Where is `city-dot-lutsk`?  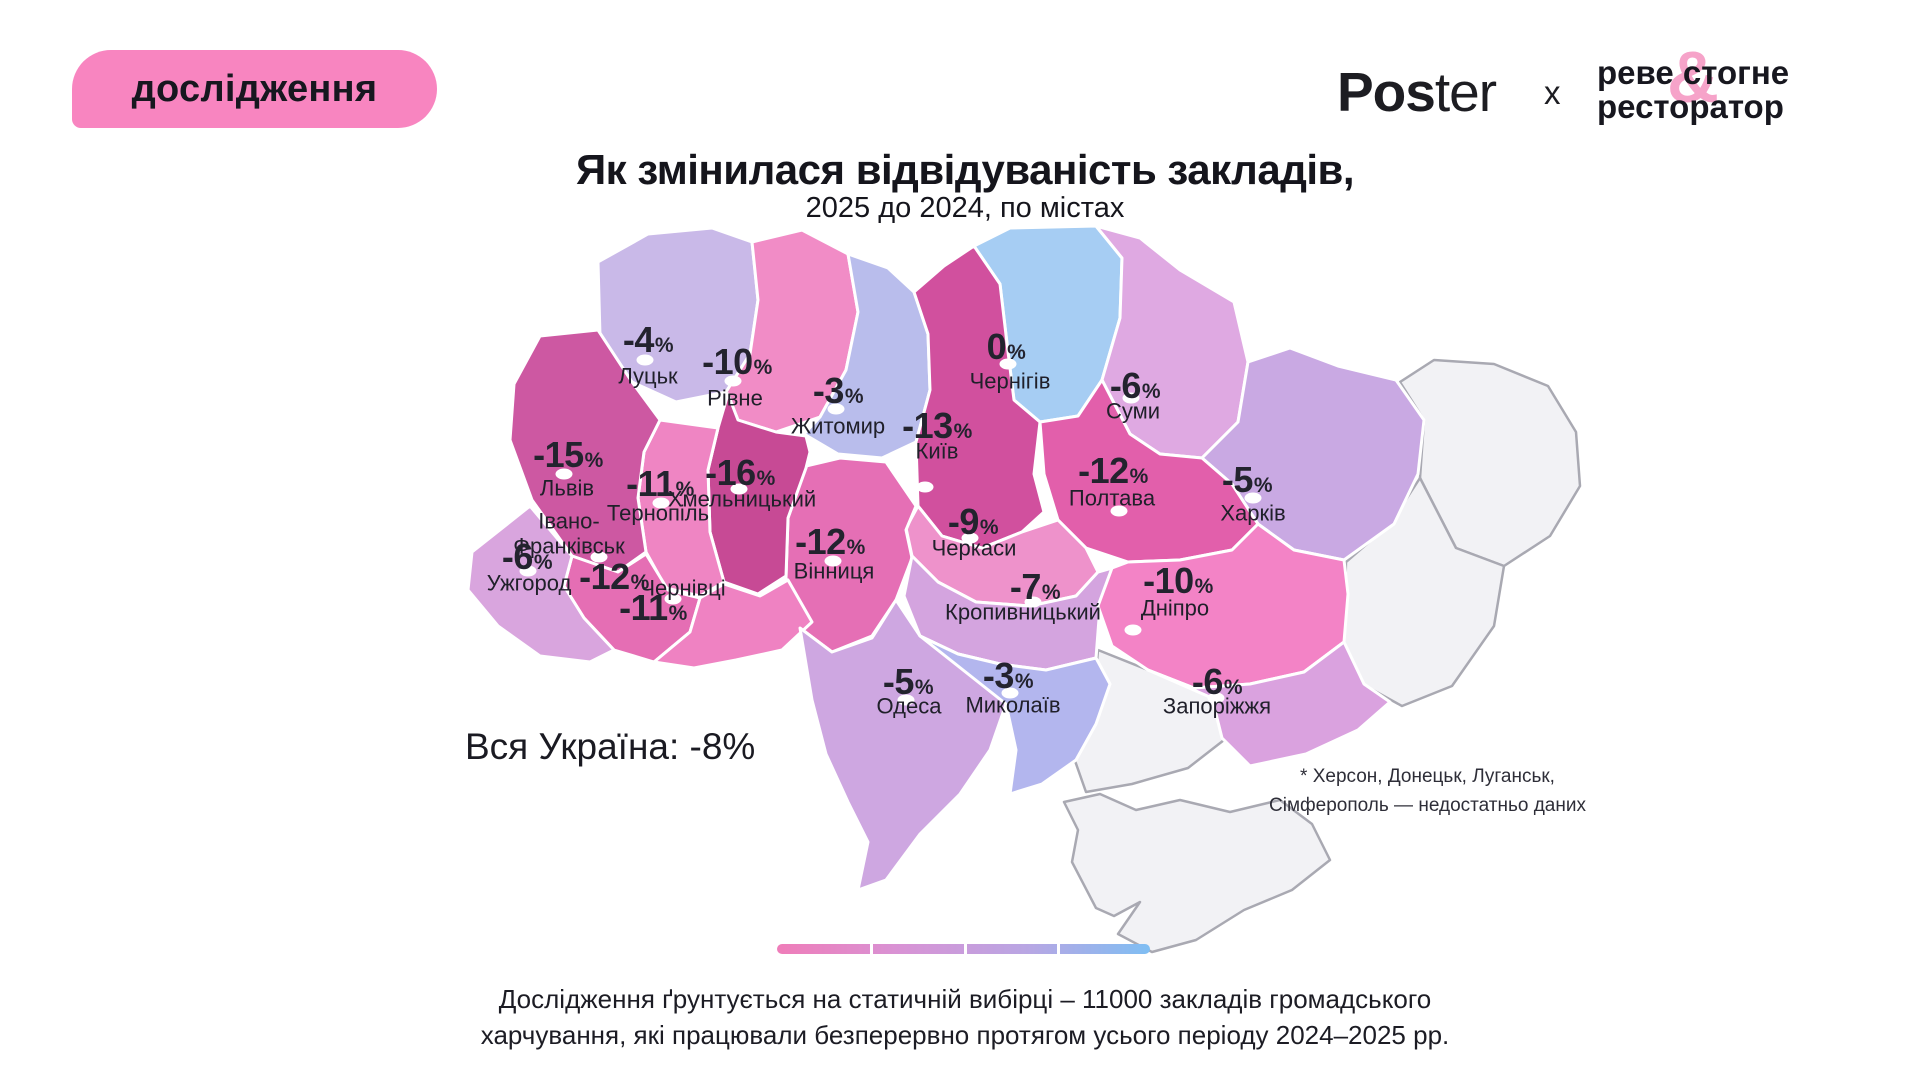
city-dot-lutsk is located at coordinates (645, 360).